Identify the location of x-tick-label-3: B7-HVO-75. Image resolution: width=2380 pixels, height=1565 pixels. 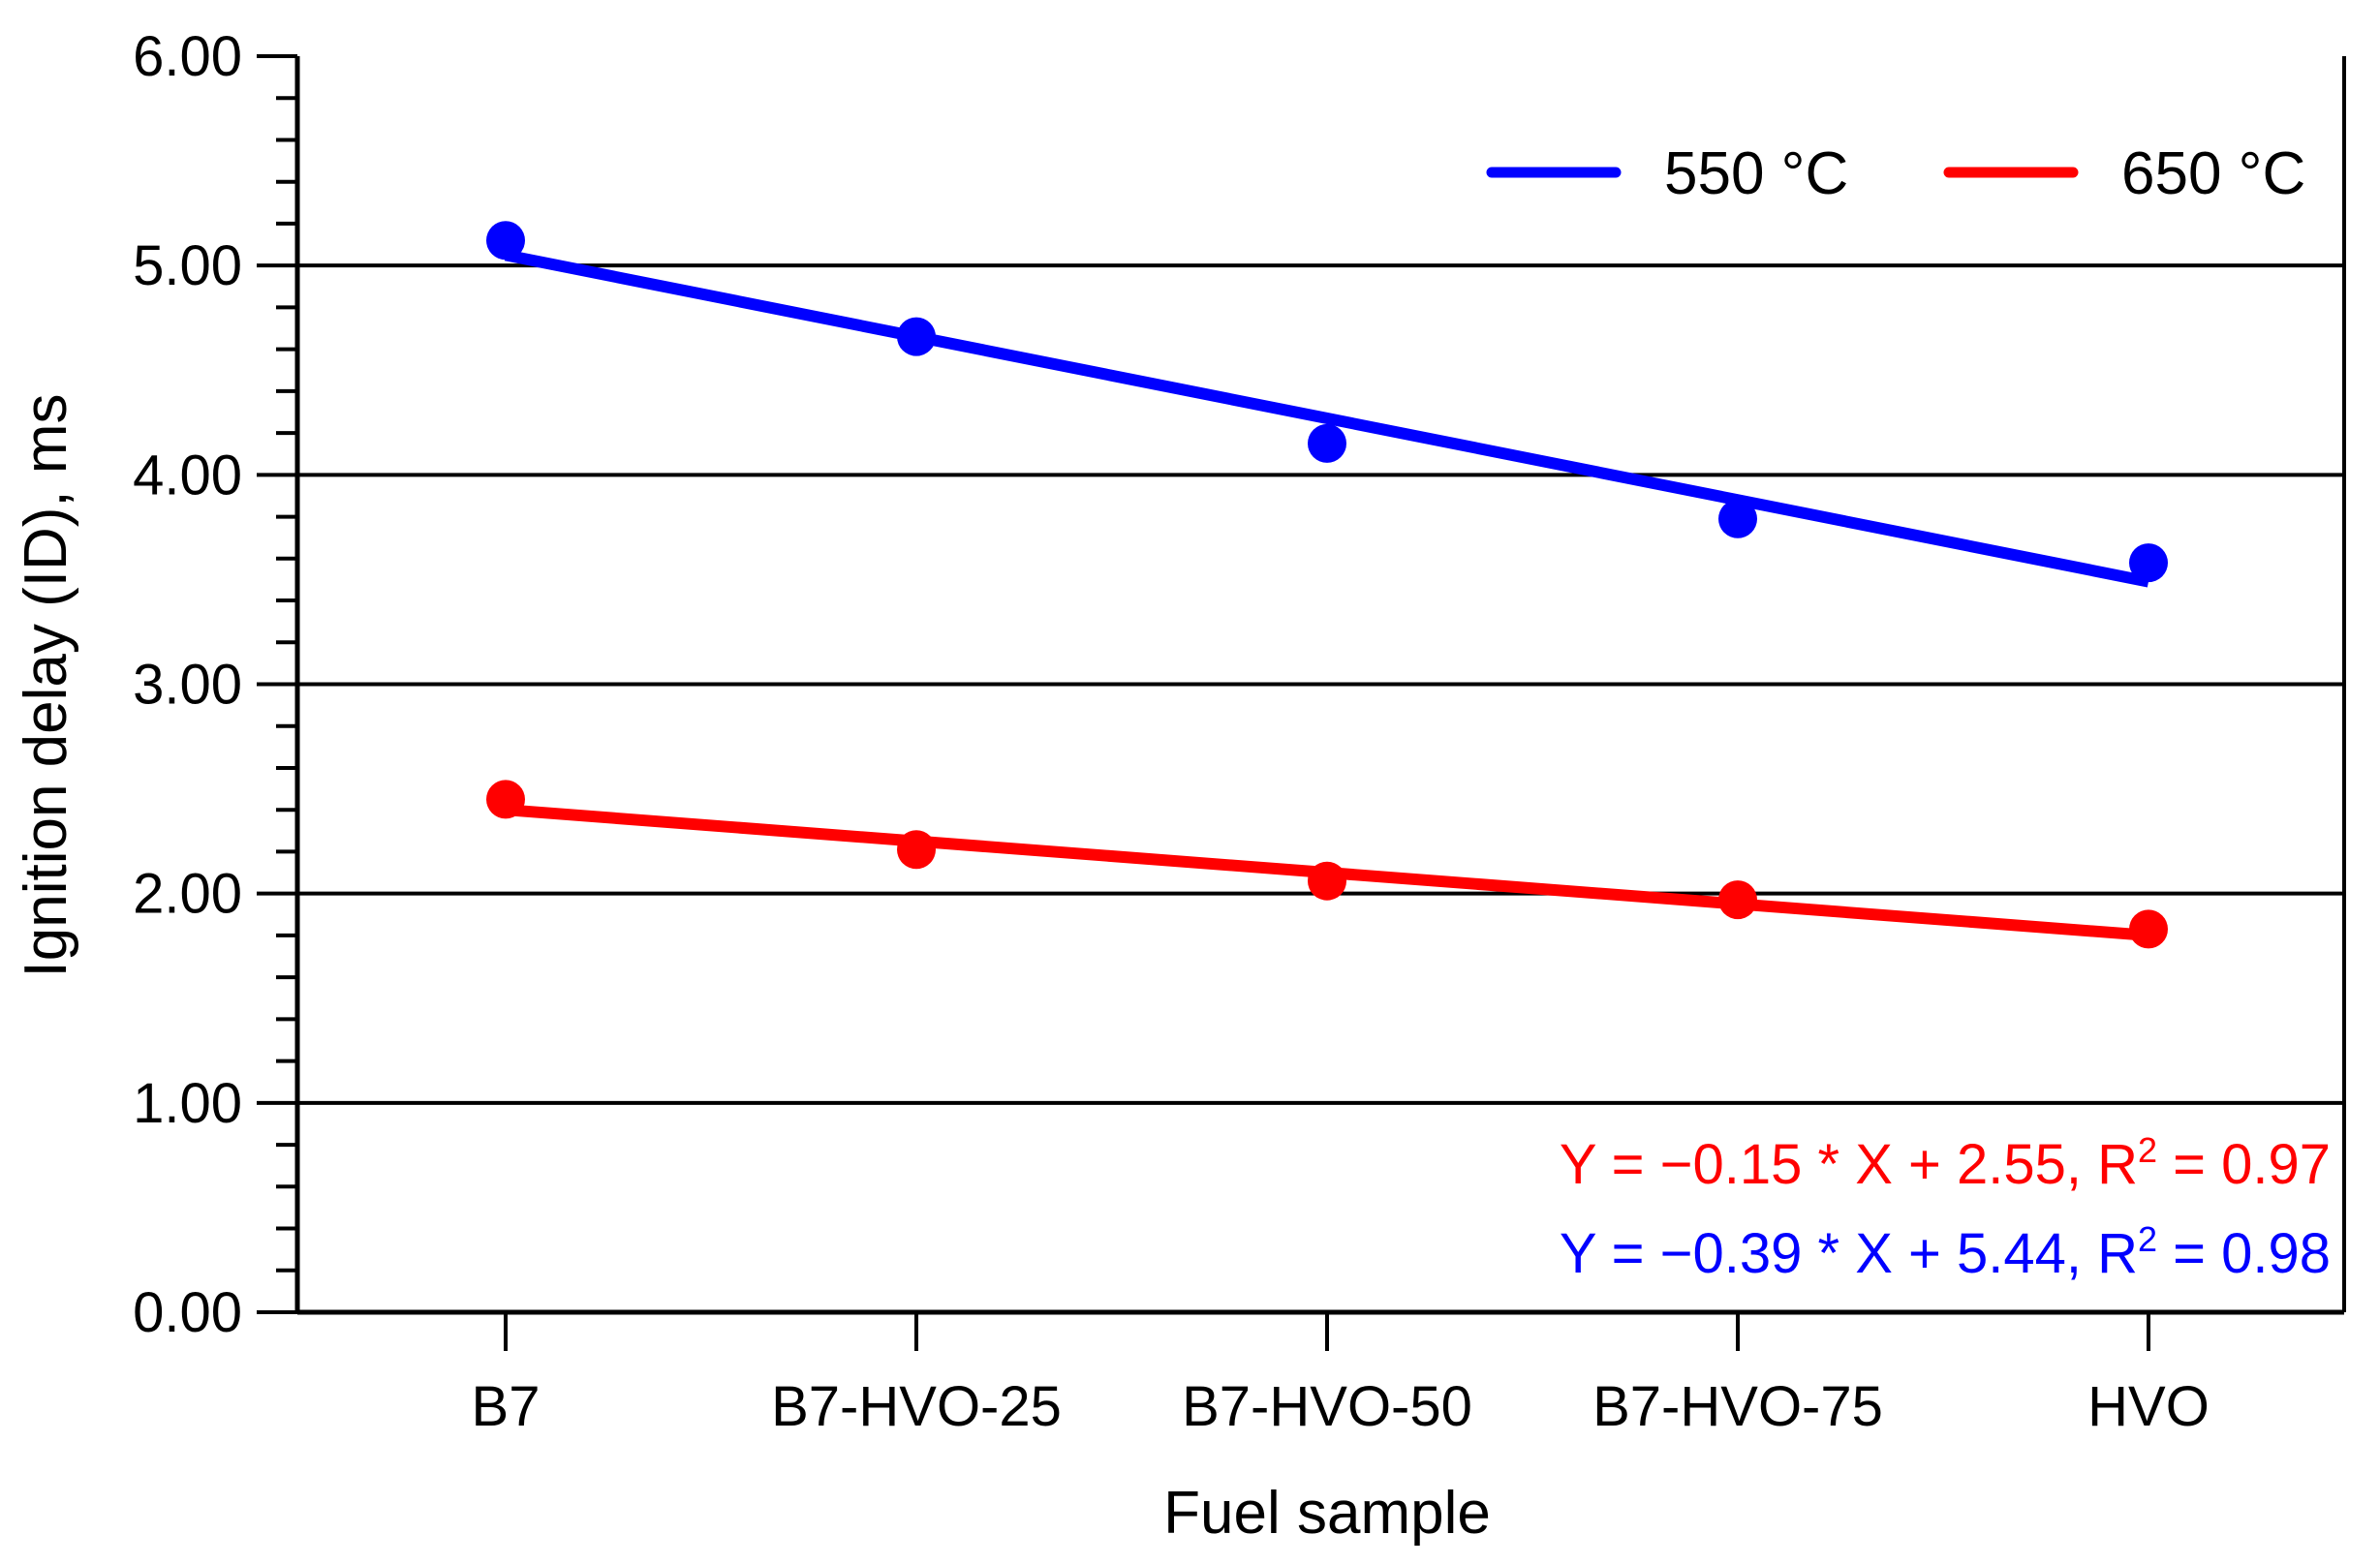
(1737, 1406).